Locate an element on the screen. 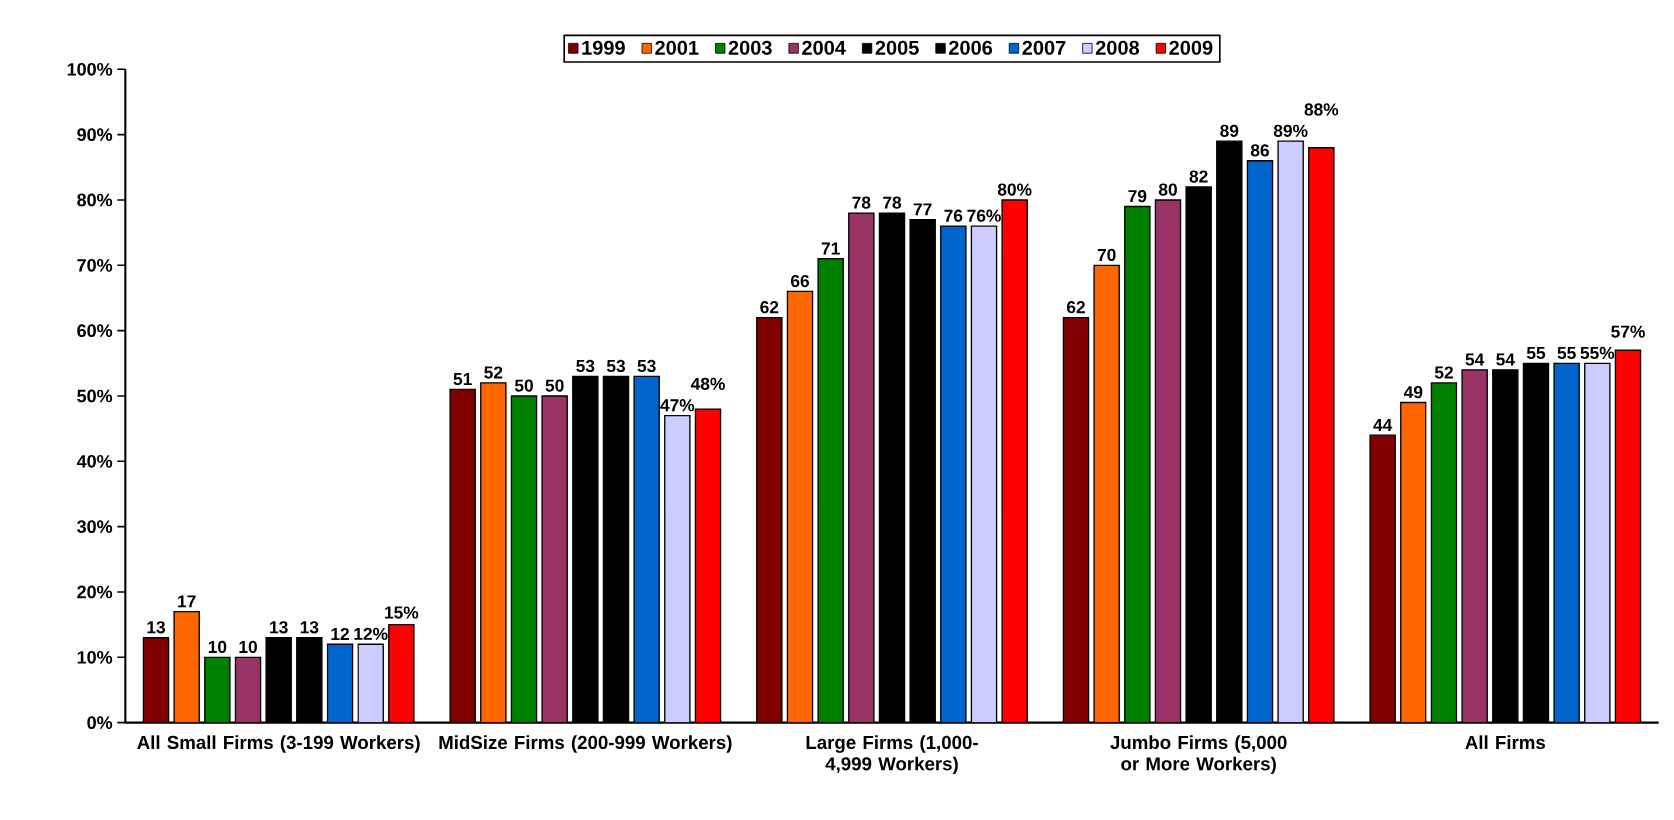 Image resolution: width=1674 pixels, height=820 pixels. data-label: 89% is located at coordinates (1290, 130).